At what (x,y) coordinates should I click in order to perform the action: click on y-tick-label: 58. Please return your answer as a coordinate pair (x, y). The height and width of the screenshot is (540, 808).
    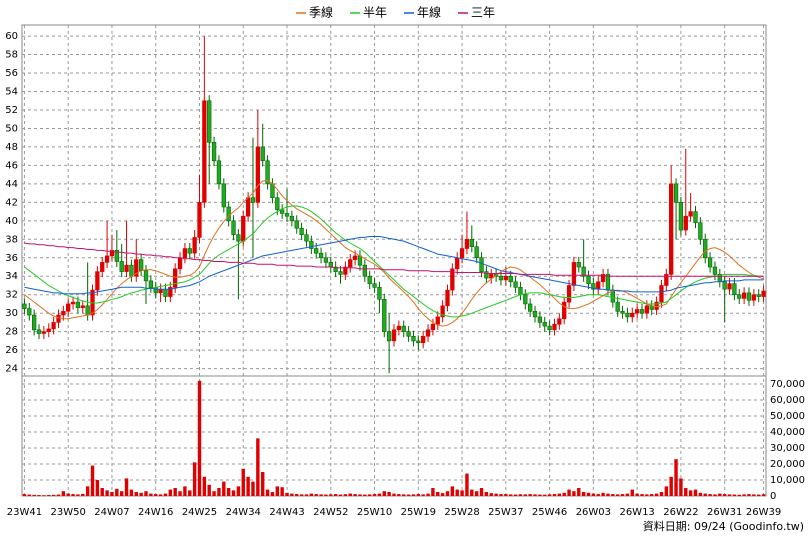
    Looking at the image, I should click on (11, 55).